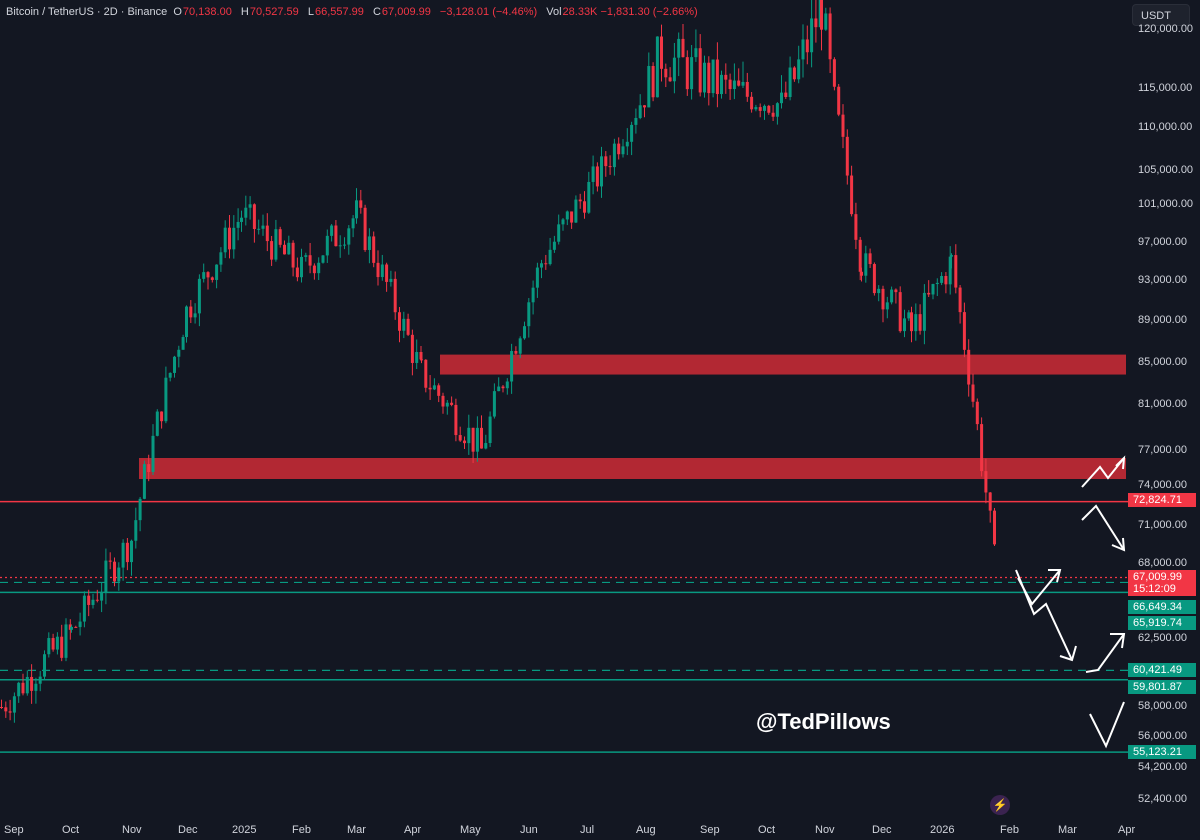 The height and width of the screenshot is (840, 1200). What do you see at coordinates (1162, 799) in the screenshot?
I see `price-tick: 52,400.00` at bounding box center [1162, 799].